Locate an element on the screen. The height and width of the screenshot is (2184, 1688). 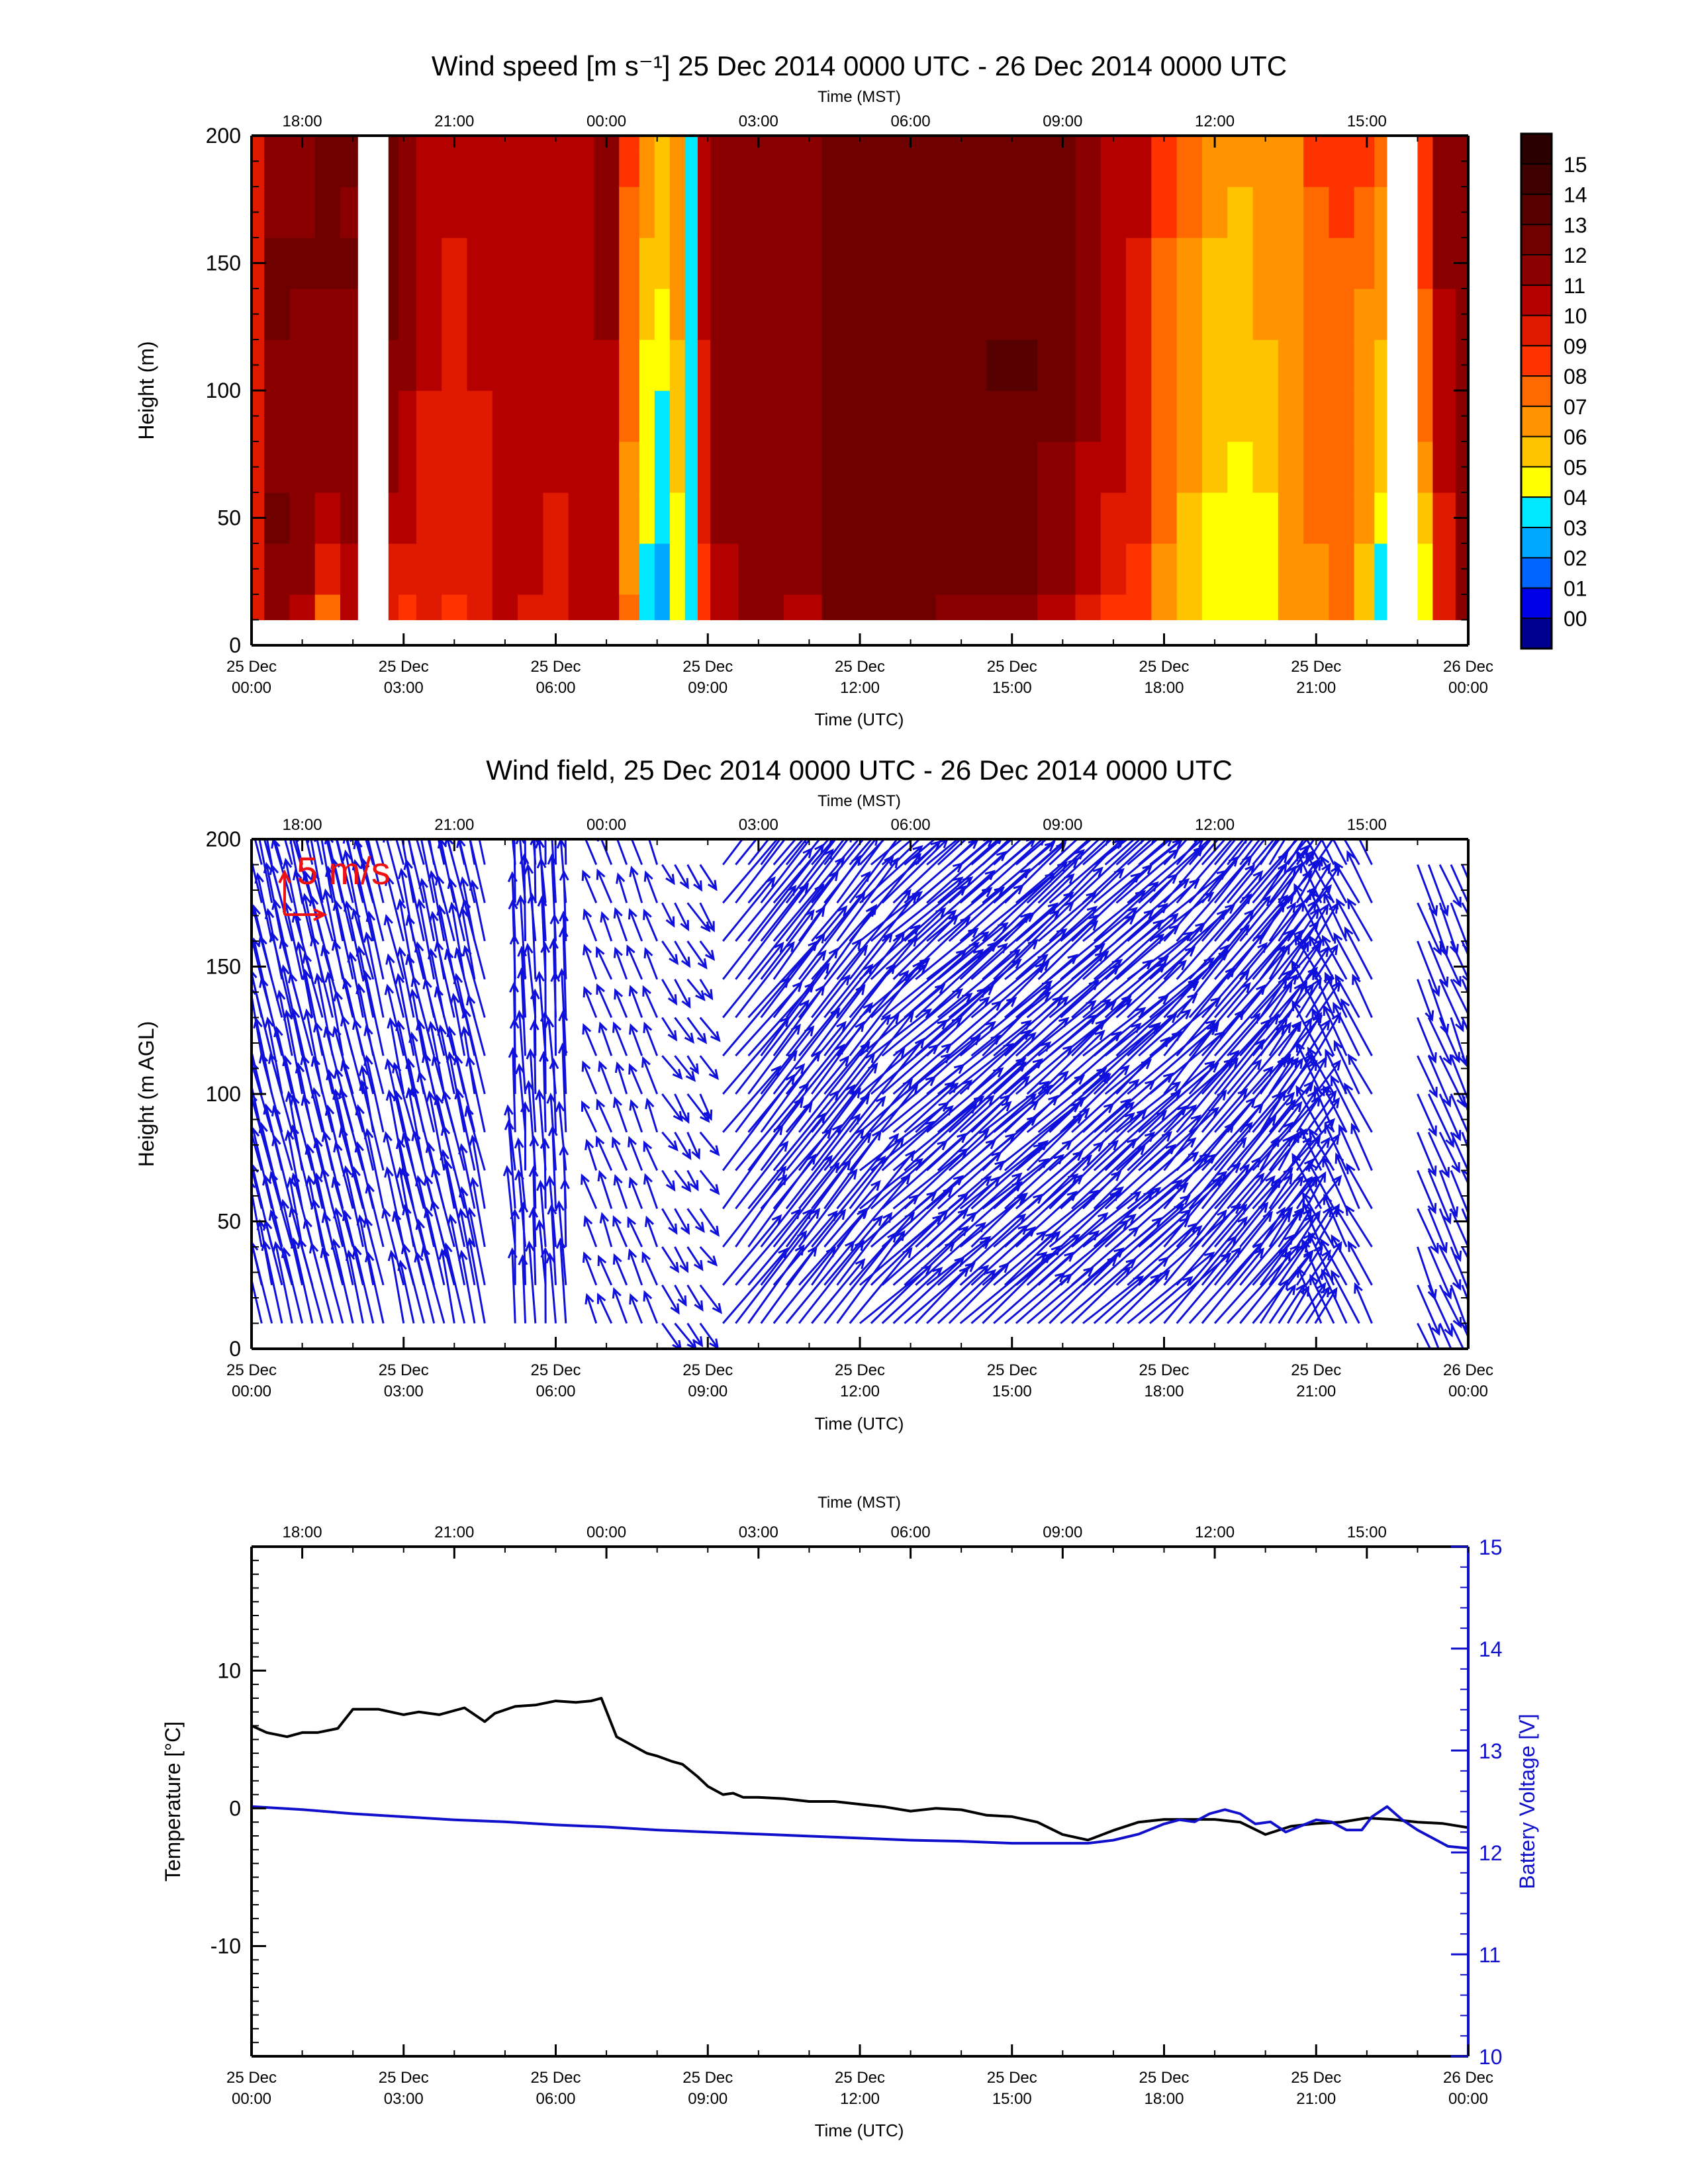
x-tick-label-time: 18:00 is located at coordinates (1164, 688).